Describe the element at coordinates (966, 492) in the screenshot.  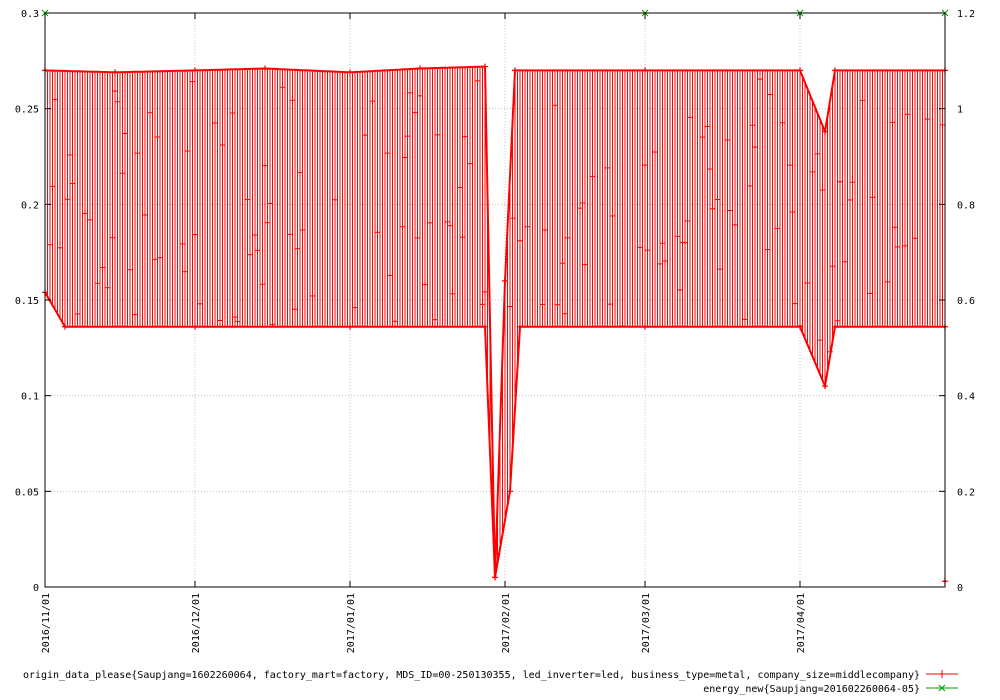
I see `y-right-tick-label: 0.2` at that location.